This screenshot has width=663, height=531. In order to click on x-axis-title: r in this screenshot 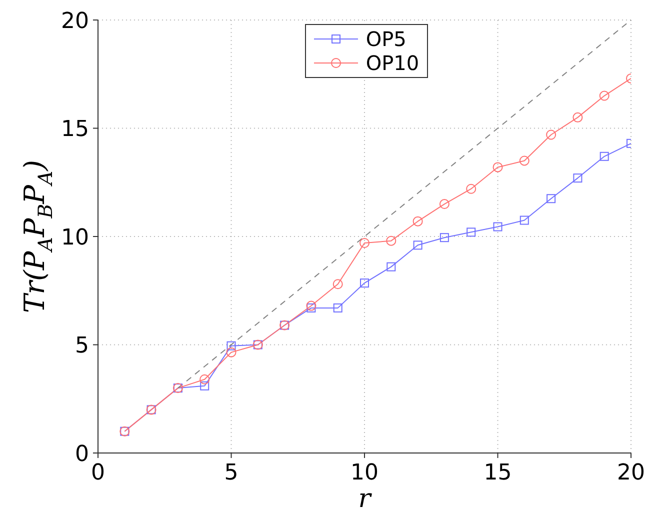, I will do `click(365, 499)`.